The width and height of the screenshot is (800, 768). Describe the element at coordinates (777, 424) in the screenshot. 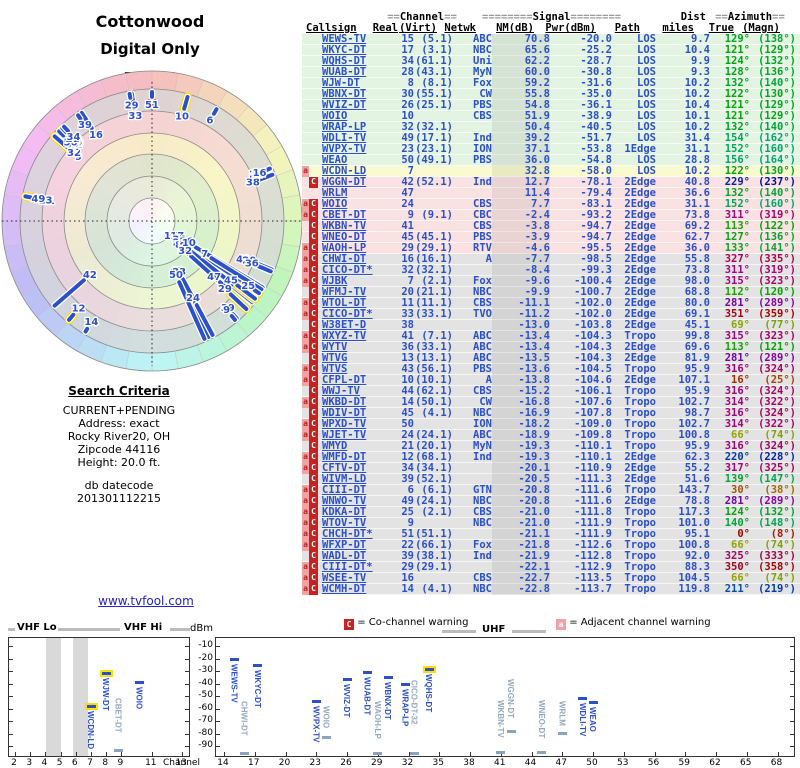

I see `magnetic-azimuth-cell: (322°)` at that location.